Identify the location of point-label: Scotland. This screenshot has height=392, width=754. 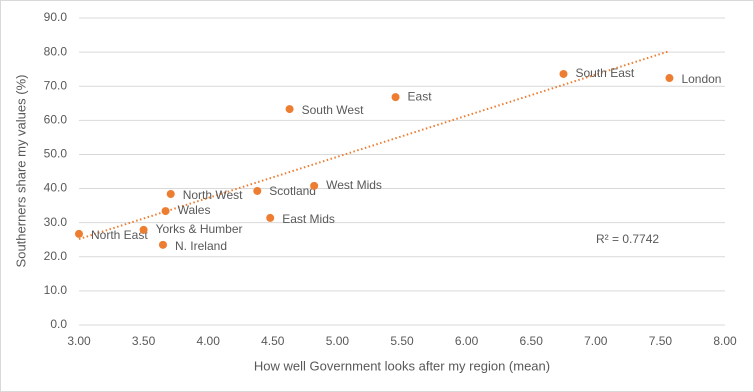
(292, 191).